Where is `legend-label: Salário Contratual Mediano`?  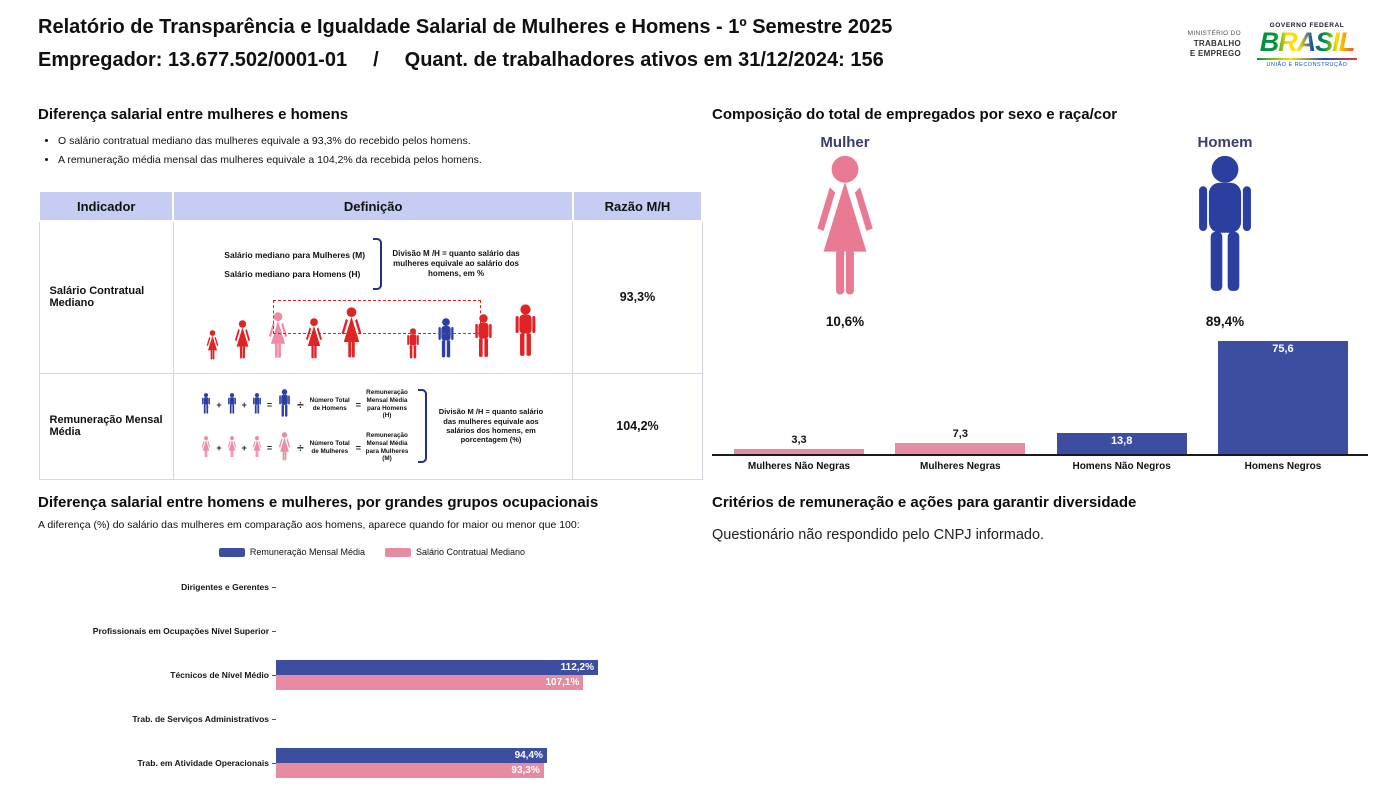
legend-label: Salário Contratual Mediano is located at coordinates (470, 552).